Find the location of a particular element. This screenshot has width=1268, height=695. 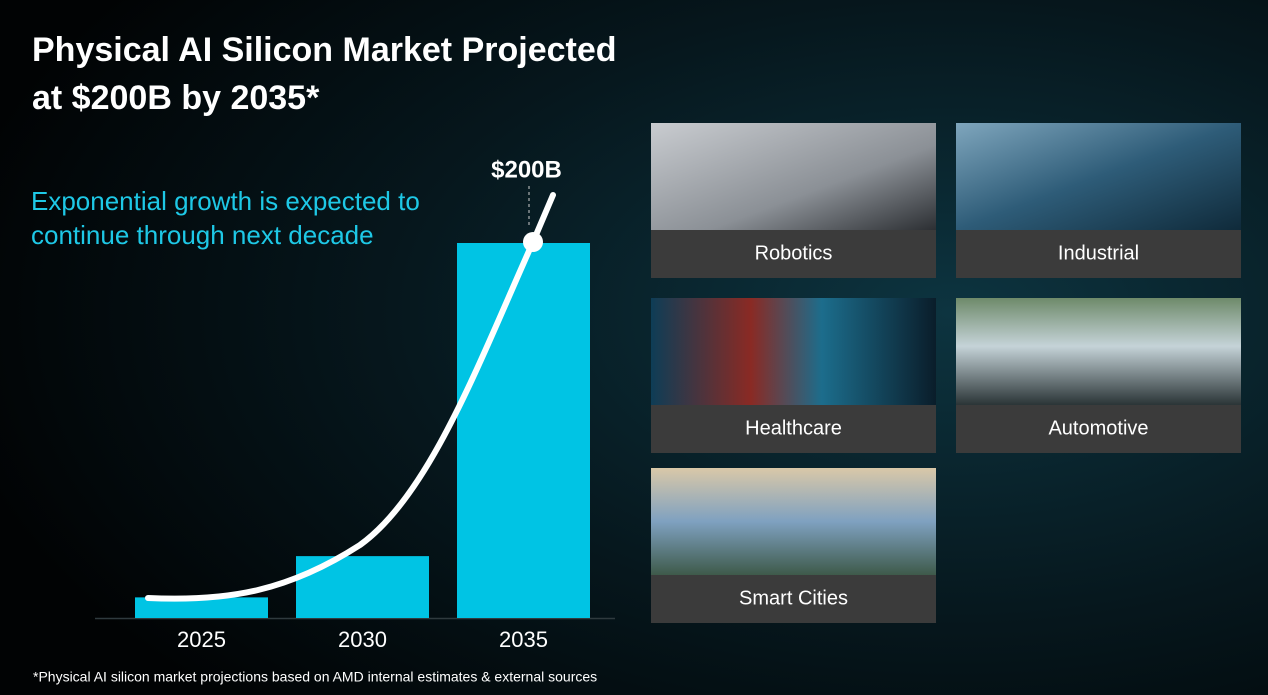

tile-label: Industrial is located at coordinates (1098, 253).